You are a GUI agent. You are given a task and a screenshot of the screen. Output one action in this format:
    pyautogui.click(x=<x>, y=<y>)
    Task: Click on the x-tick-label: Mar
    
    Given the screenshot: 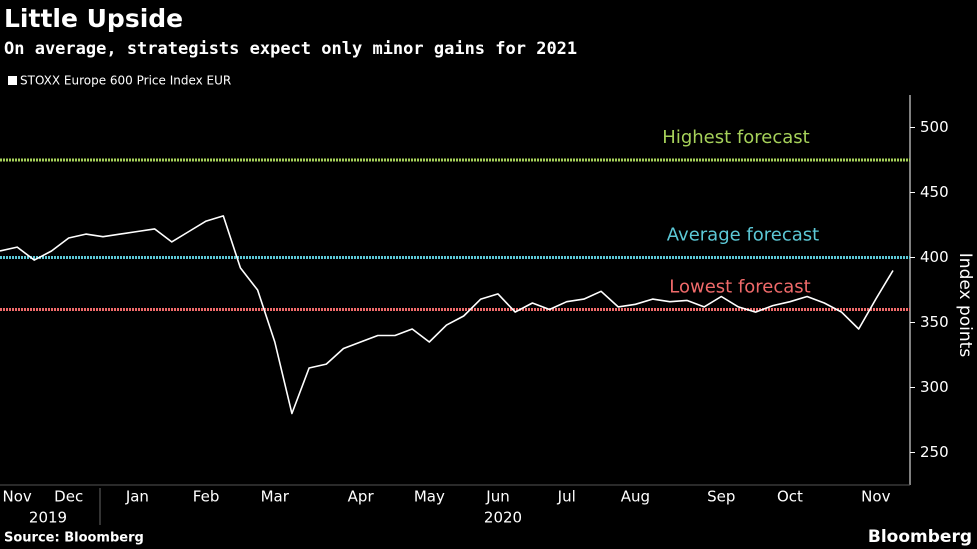 What is the action you would take?
    pyautogui.click(x=275, y=497)
    